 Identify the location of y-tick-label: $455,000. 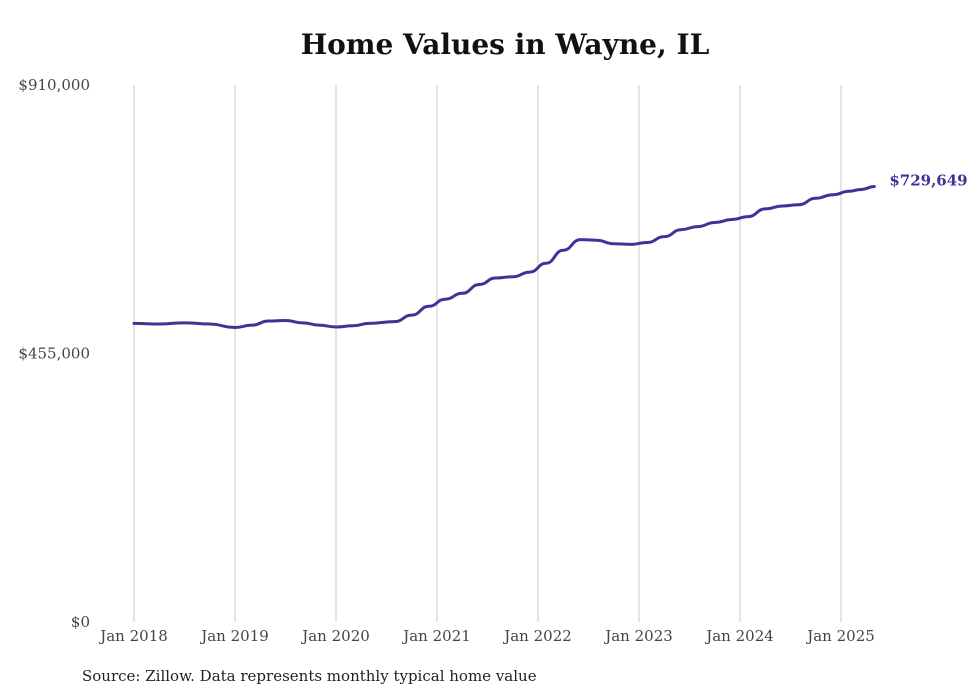
(54, 354).